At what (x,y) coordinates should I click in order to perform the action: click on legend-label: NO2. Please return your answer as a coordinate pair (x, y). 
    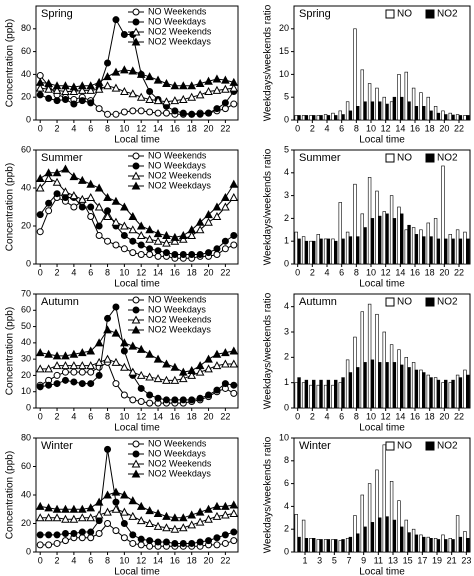
    Looking at the image, I should click on (447, 302).